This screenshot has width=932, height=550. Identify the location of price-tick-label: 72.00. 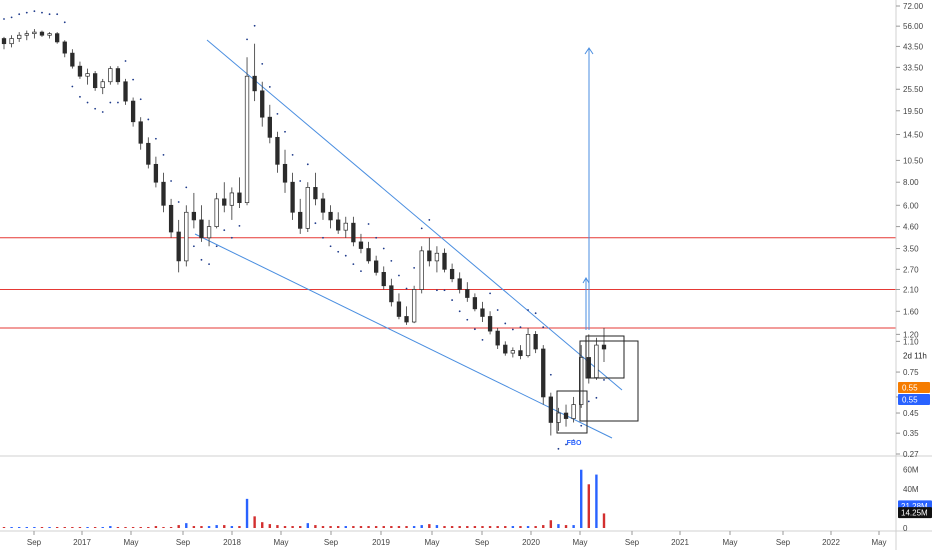
(913, 6).